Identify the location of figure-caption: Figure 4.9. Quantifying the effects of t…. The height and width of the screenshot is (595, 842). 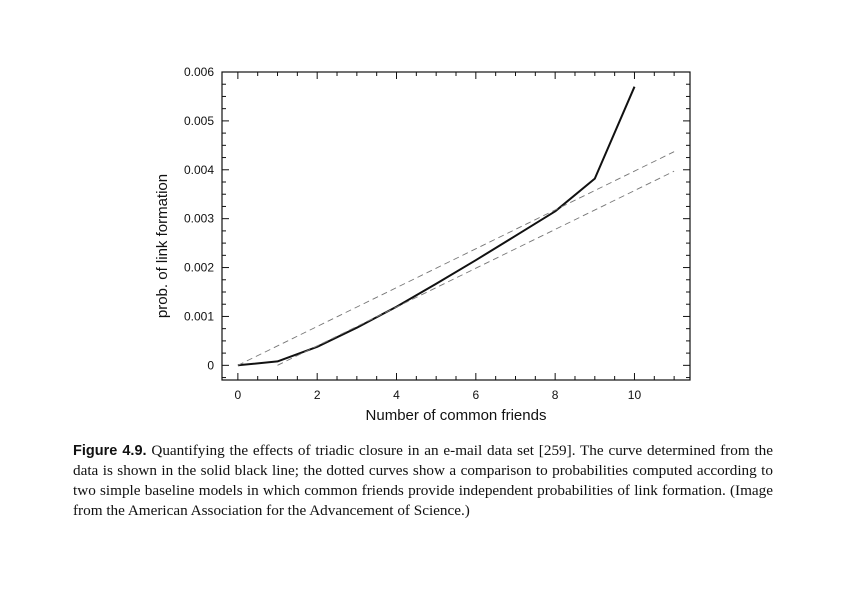
(423, 481).